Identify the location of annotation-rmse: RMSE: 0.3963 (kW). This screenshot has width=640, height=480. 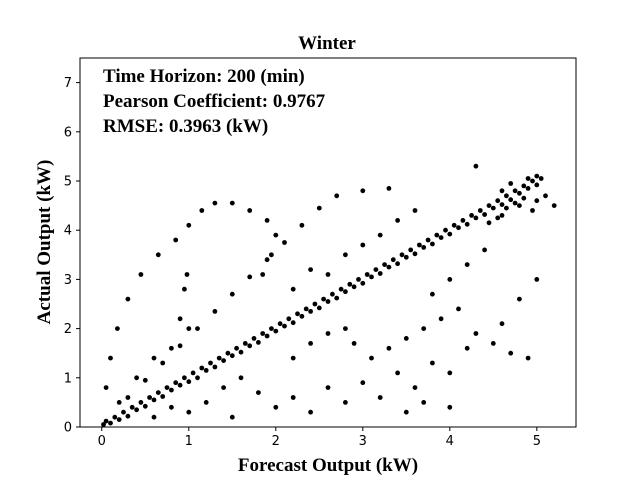
(185, 126).